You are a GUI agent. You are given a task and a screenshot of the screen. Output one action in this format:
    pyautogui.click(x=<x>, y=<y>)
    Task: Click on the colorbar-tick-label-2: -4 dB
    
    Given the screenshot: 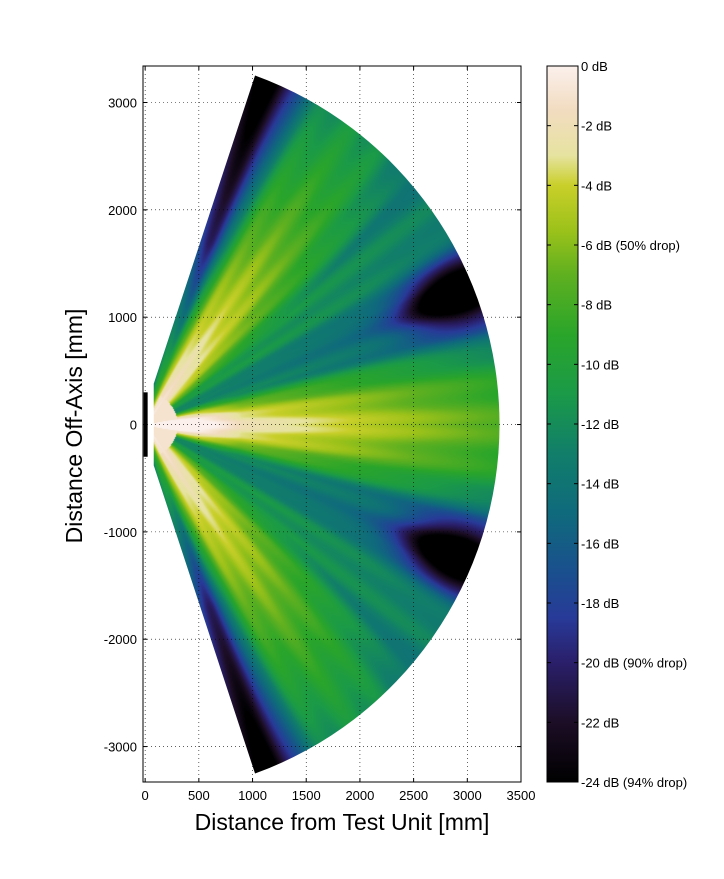 What is the action you would take?
    pyautogui.click(x=596, y=185)
    